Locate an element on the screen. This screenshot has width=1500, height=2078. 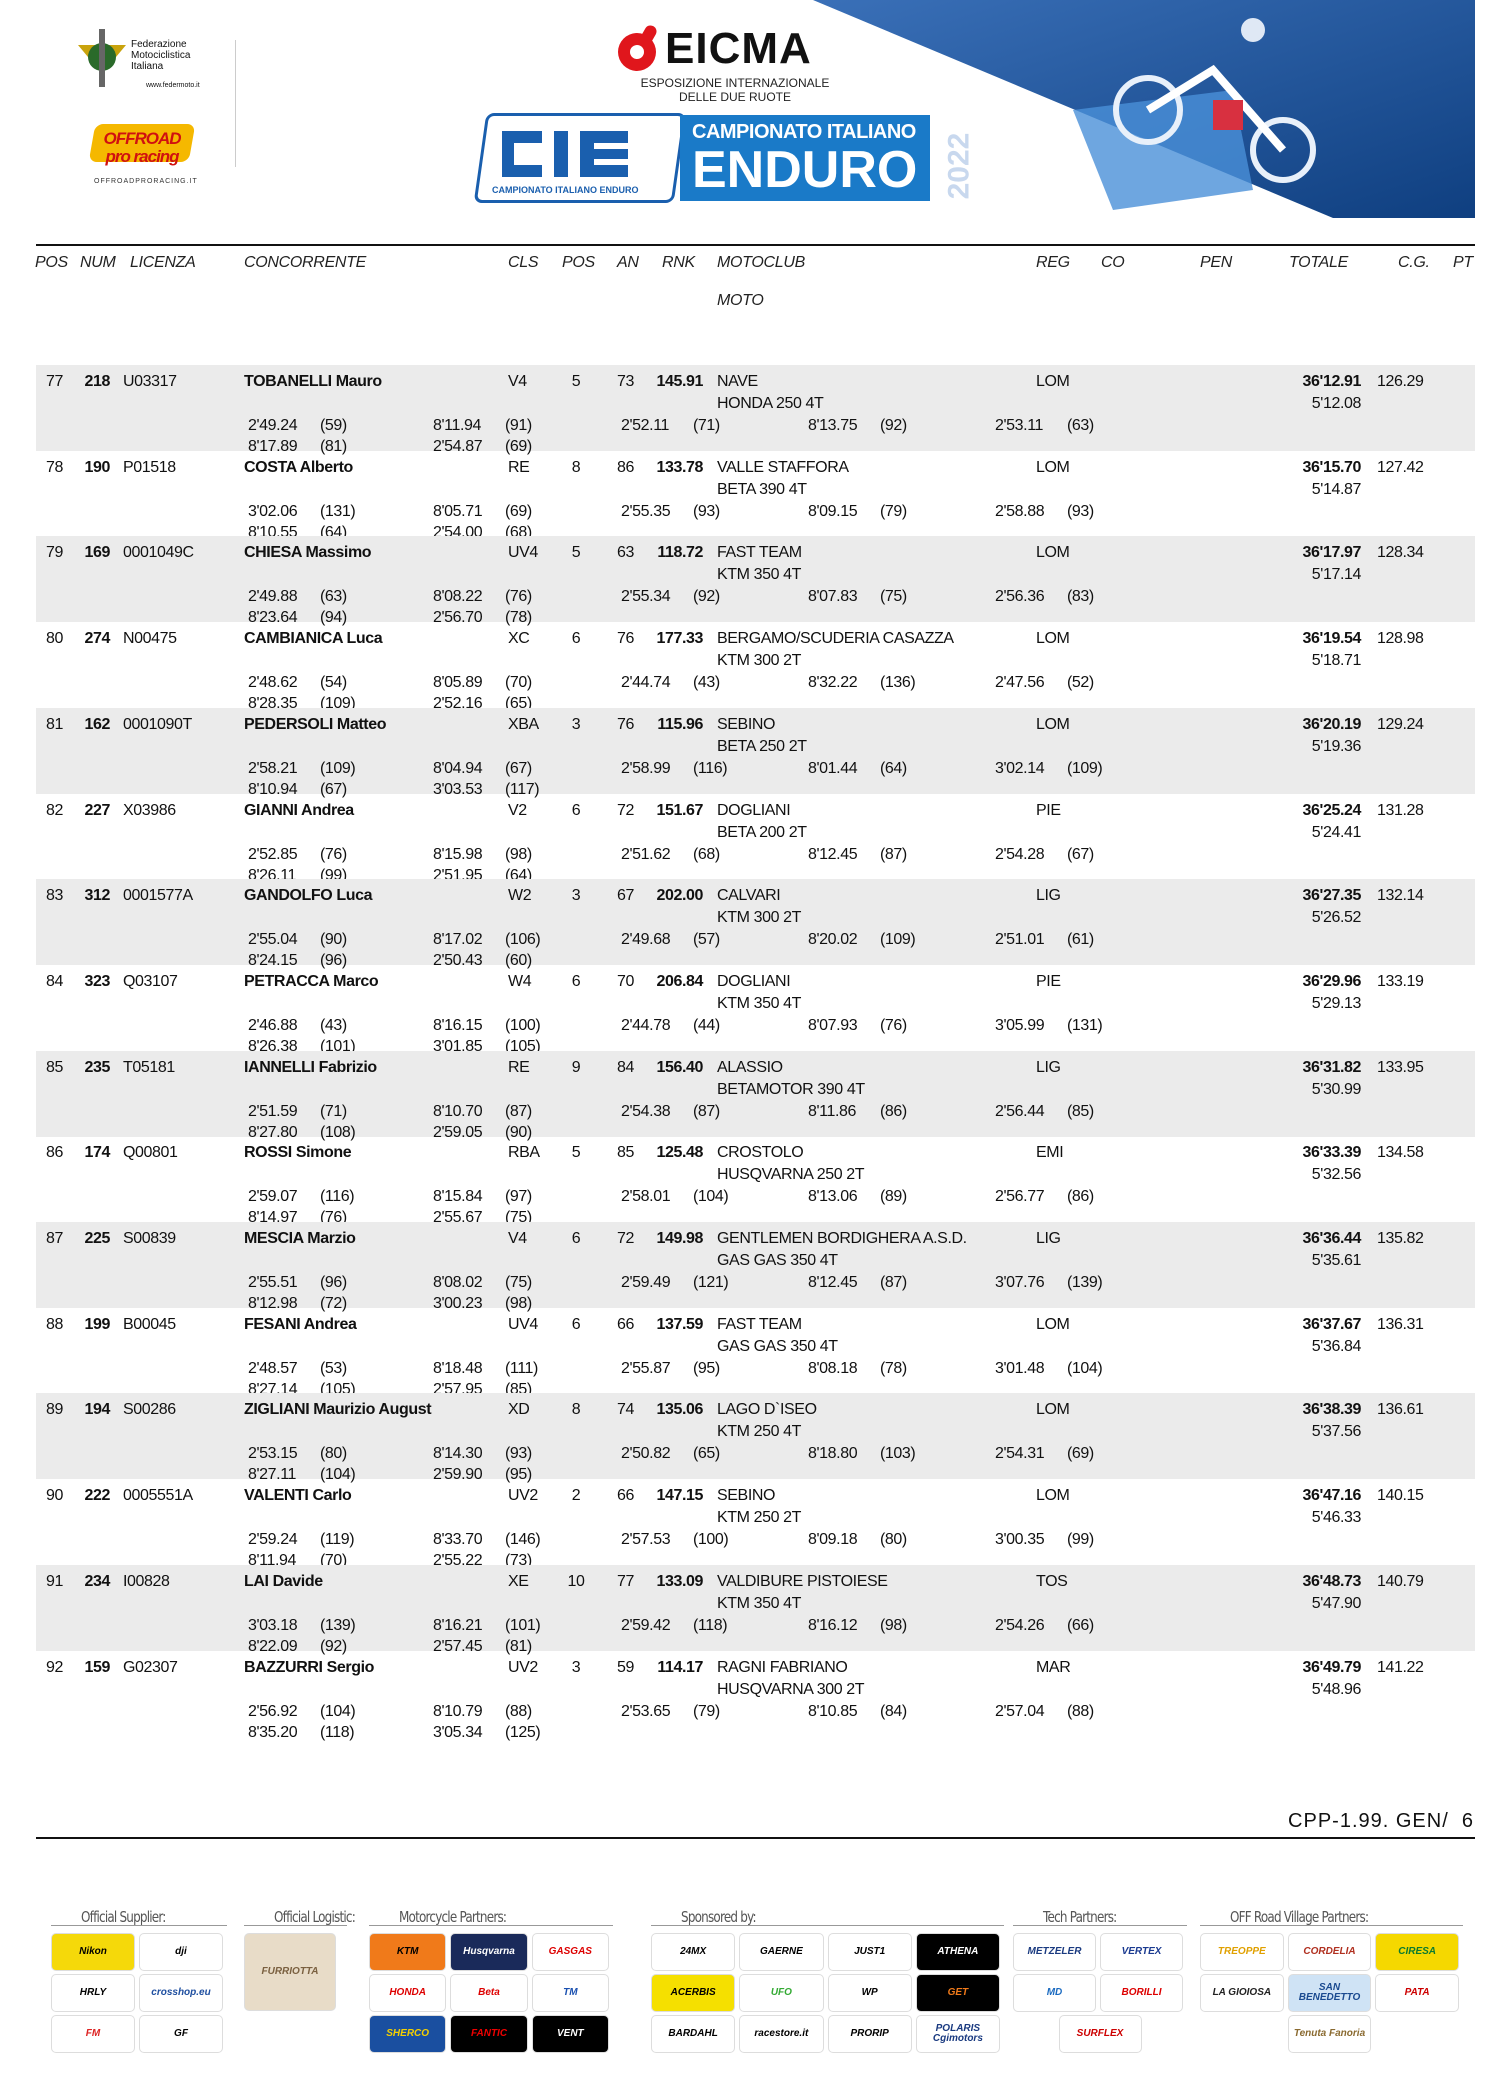
year: 76 is located at coordinates (625, 724).